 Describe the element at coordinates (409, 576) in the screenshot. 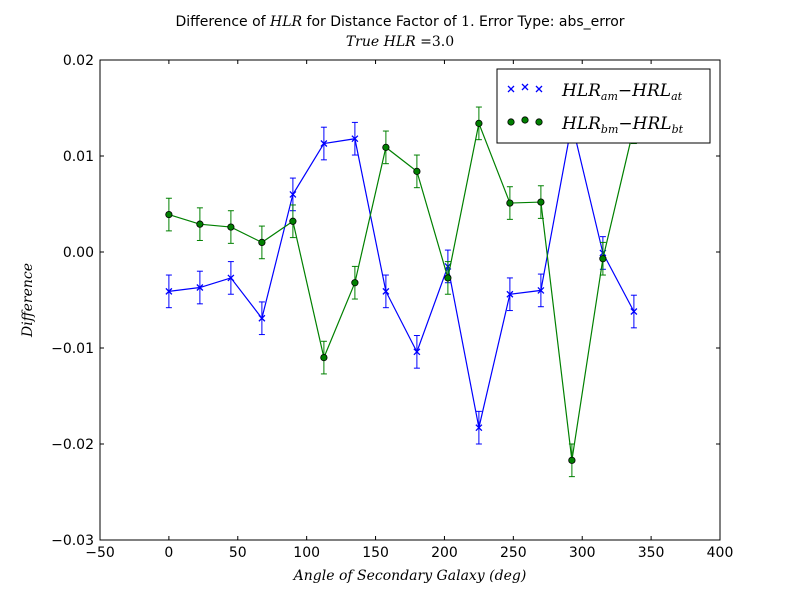

I see `x-axis-label: Angle of Secondary Galaxy (deg)` at that location.